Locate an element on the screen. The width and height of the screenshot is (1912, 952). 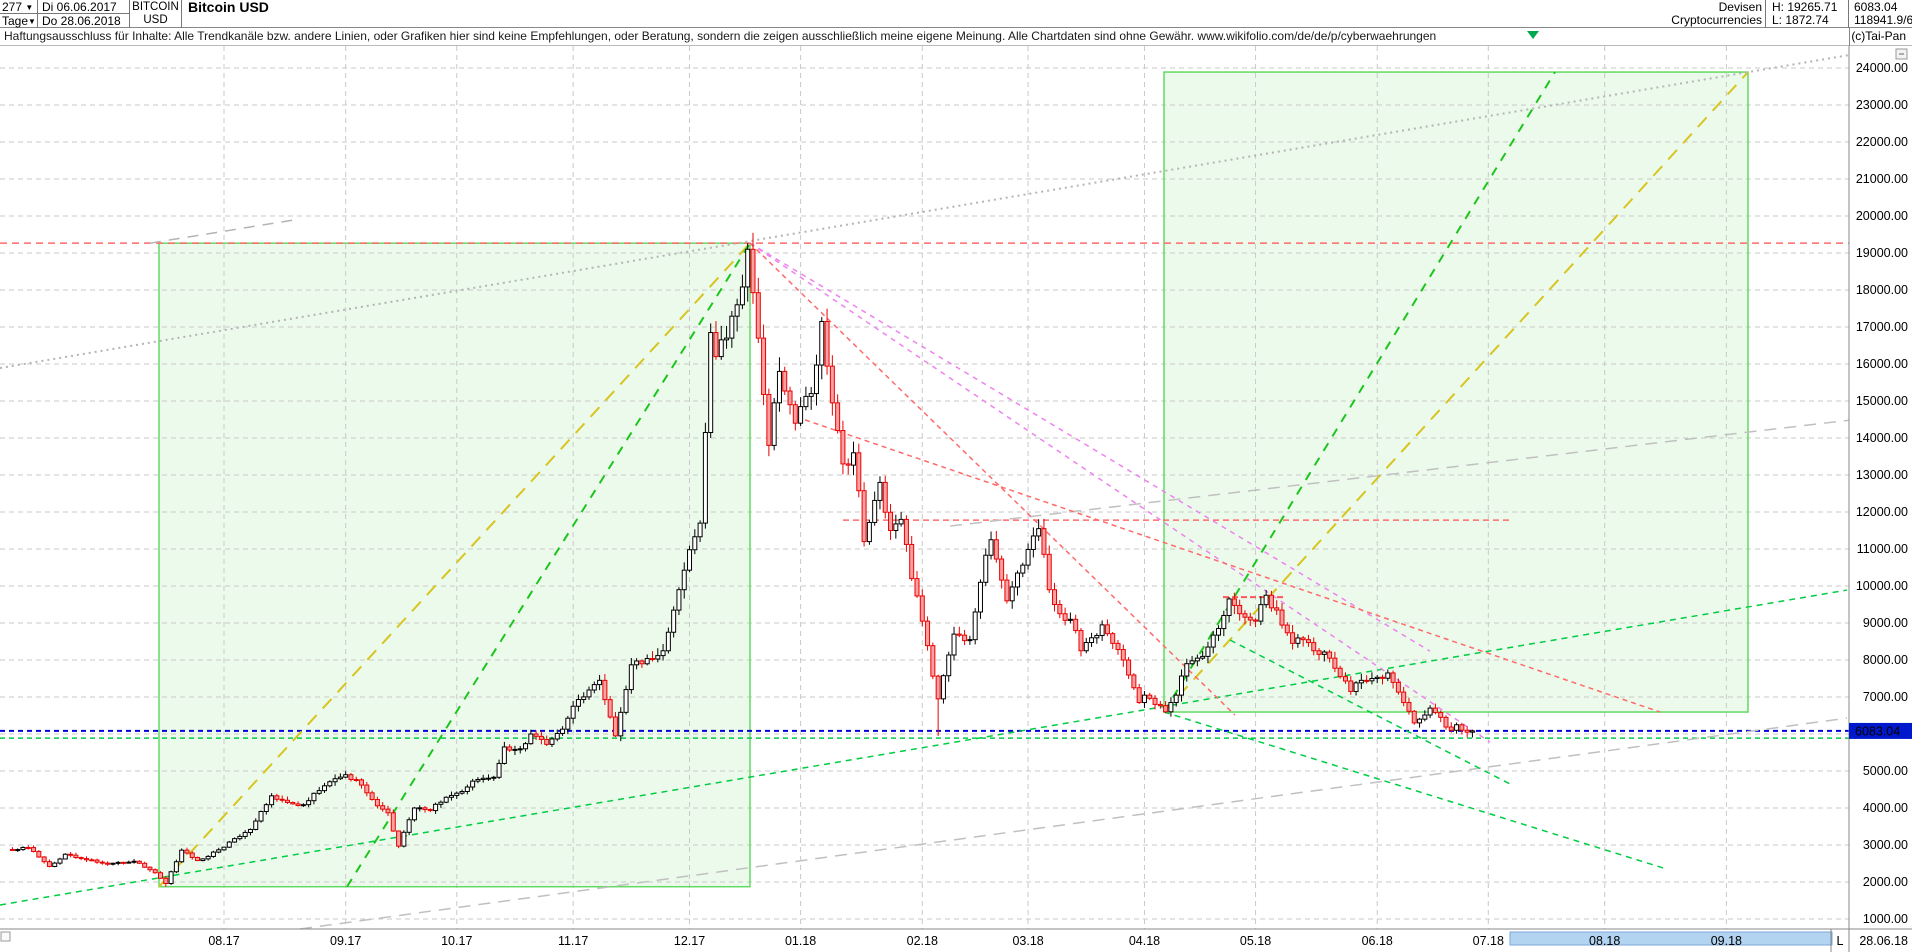
market-category: Devisen Cryptocurrencies is located at coordinates (1698, 14).